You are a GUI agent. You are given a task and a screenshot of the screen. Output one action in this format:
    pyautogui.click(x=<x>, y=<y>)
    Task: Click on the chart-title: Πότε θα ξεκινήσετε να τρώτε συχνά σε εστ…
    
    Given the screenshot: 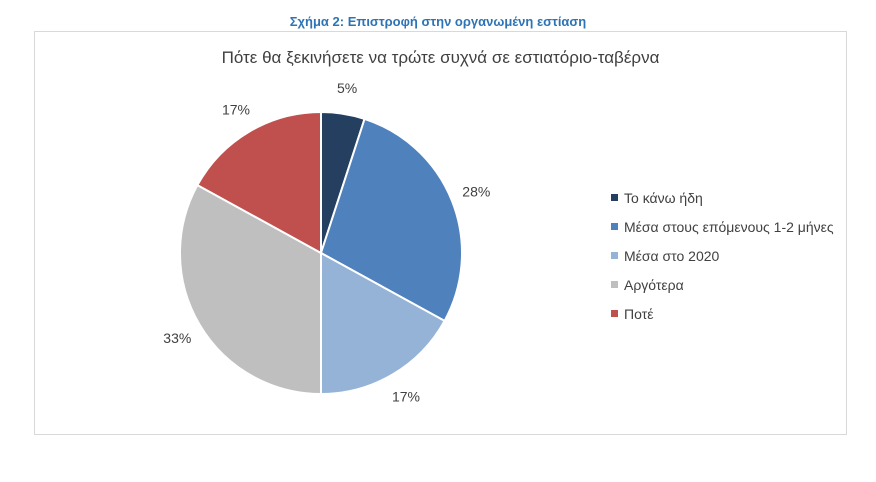 What is the action you would take?
    pyautogui.click(x=440, y=57)
    